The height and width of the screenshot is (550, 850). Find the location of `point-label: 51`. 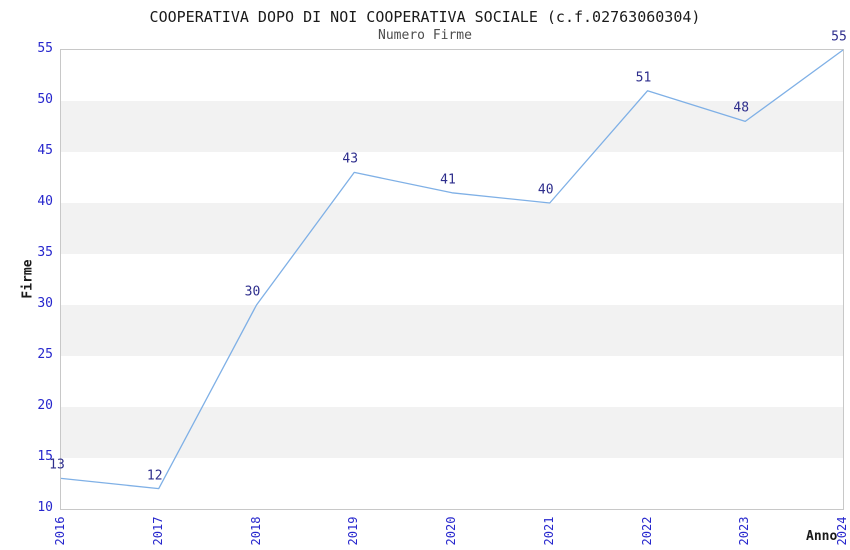

point-label: 51 is located at coordinates (643, 78).